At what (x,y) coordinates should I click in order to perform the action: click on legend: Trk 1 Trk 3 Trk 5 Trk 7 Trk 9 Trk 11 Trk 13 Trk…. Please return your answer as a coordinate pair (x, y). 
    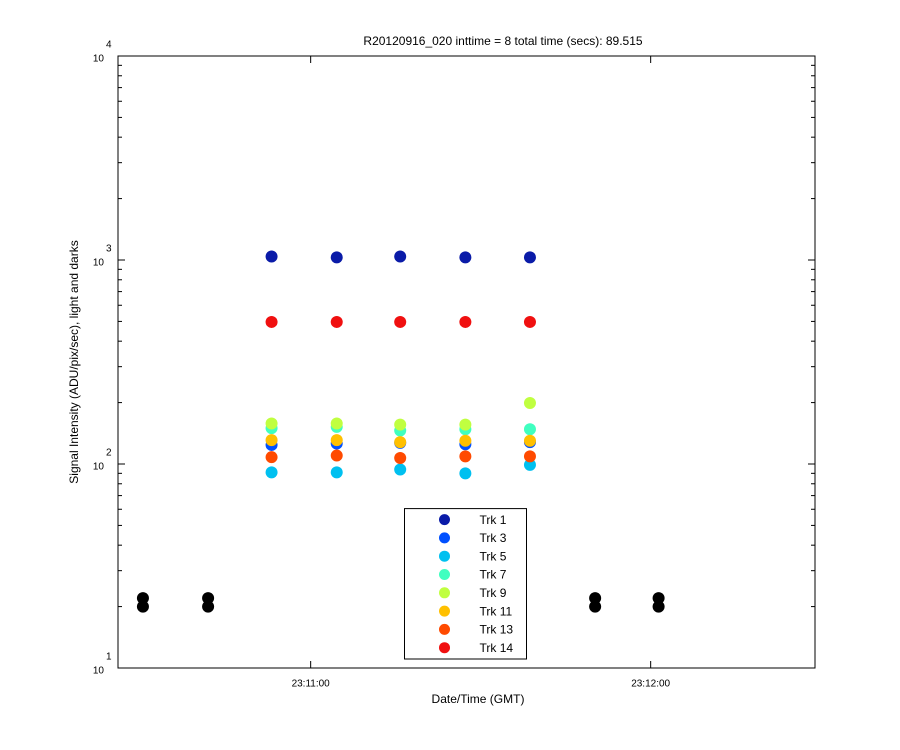
    Looking at the image, I should click on (465, 584).